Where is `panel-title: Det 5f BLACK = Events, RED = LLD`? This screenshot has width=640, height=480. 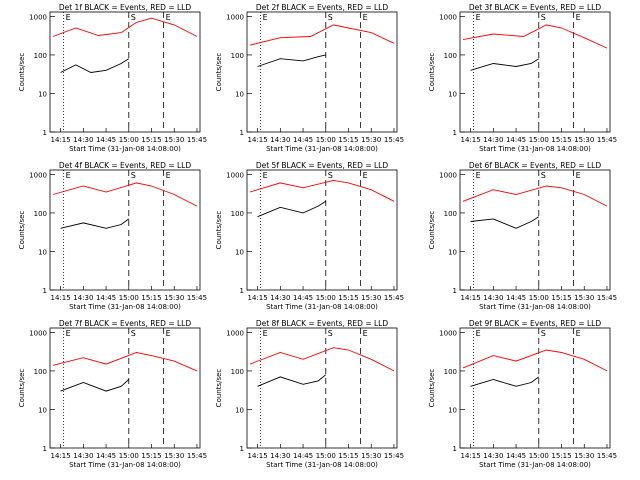 panel-title: Det 5f BLACK = Events, RED = LLD is located at coordinates (322, 165).